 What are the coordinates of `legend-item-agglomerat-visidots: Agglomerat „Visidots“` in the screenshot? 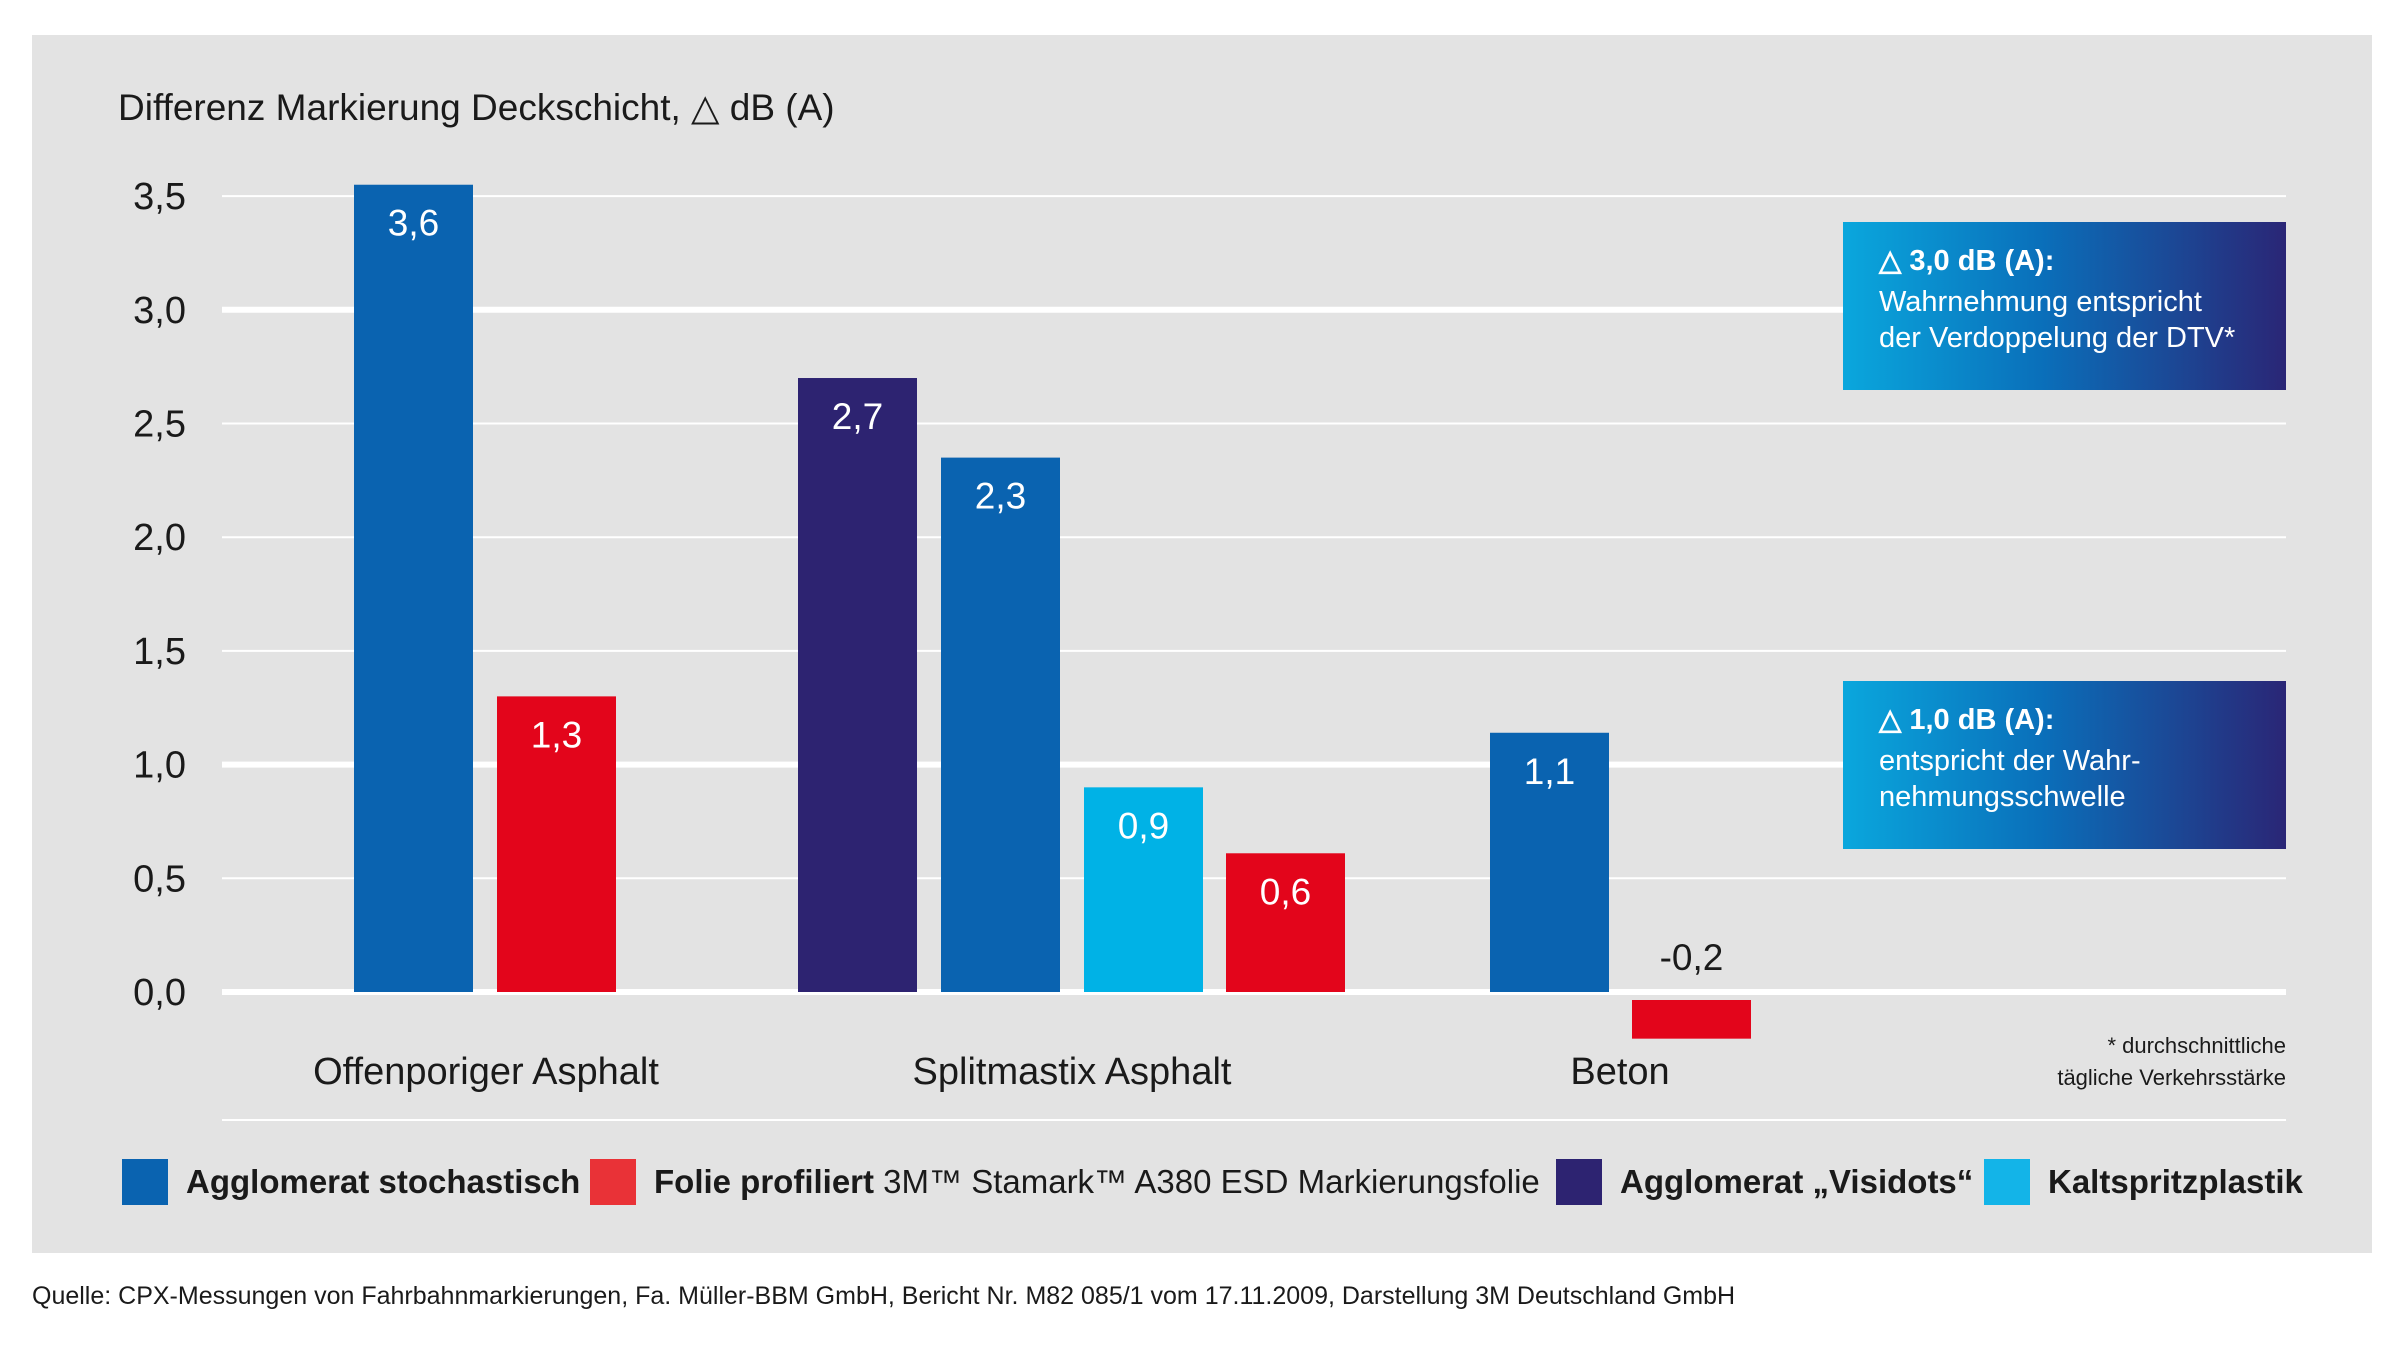 It's located at (1764, 1182).